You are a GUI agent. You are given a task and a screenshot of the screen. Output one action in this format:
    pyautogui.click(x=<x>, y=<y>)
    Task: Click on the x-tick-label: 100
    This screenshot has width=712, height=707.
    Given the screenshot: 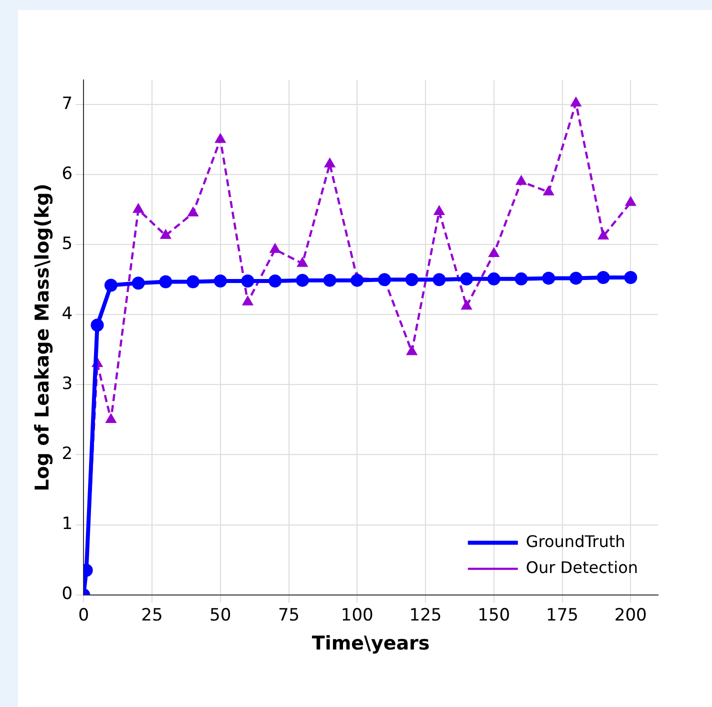 What is the action you would take?
    pyautogui.click(x=357, y=615)
    